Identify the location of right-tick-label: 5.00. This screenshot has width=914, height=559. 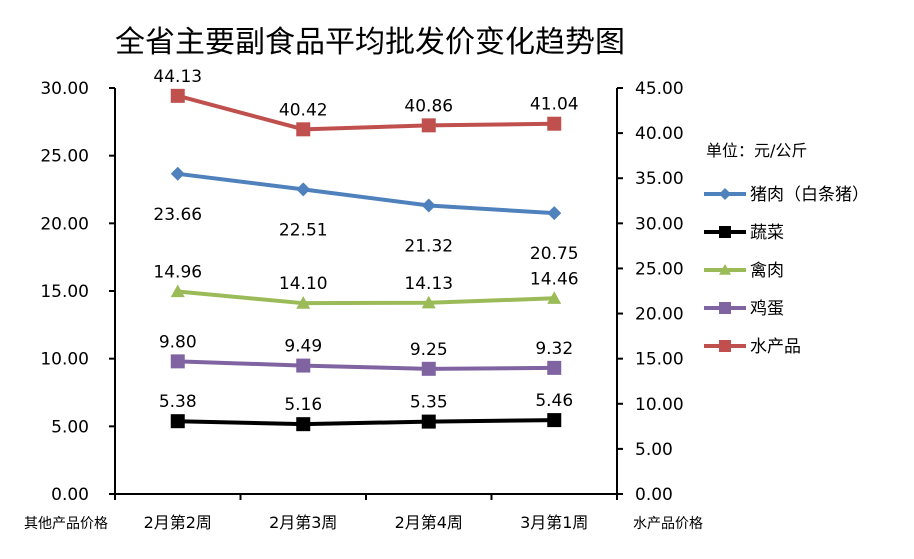
(654, 450).